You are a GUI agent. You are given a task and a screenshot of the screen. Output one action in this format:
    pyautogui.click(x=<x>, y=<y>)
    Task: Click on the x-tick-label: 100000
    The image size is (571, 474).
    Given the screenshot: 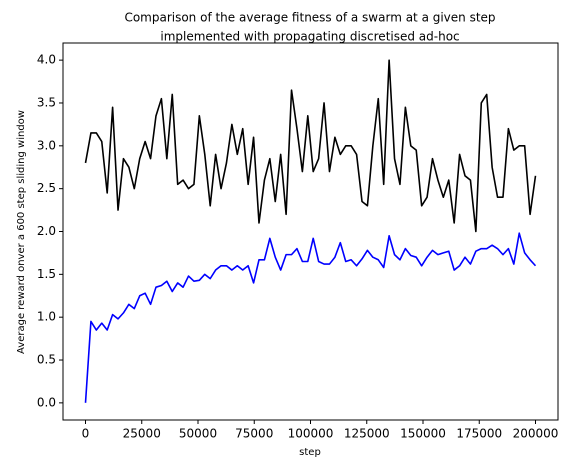 What is the action you would take?
    pyautogui.click(x=311, y=434)
    